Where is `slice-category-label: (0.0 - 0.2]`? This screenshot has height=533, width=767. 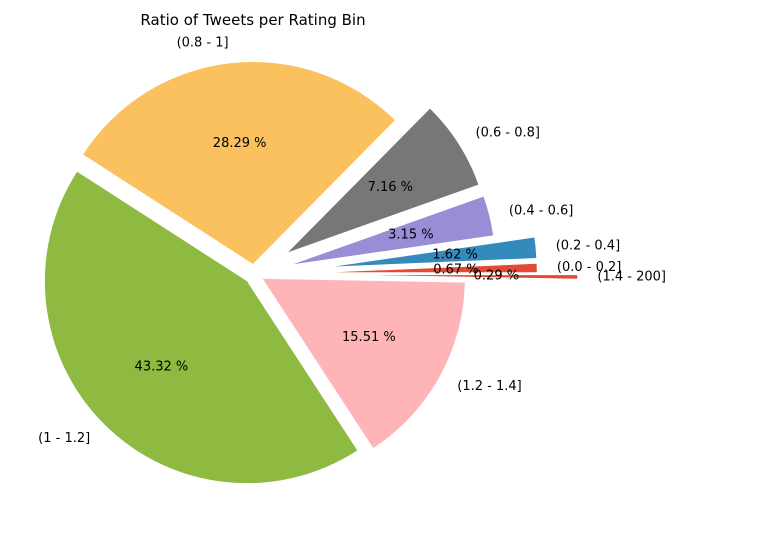
slice-category-label: (0.0 - 0.2] is located at coordinates (589, 267).